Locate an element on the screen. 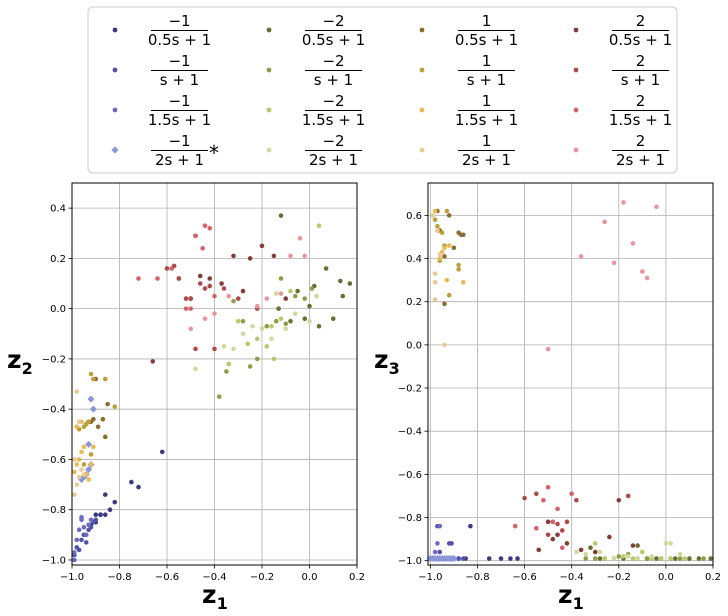 This screenshot has width=728, height=616. legend-entry: −1s + 1 is located at coordinates (160, 70).